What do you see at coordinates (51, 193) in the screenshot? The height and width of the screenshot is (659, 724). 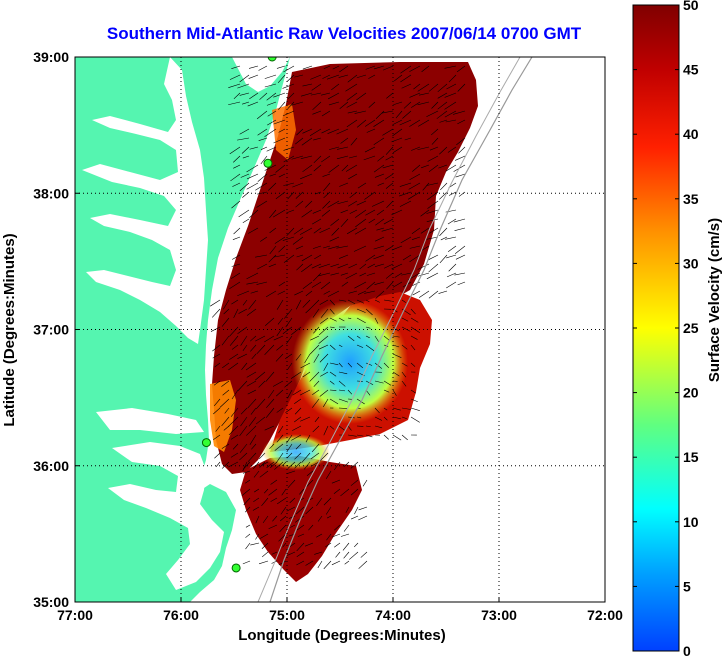 I see `y-tick-label: 38:00` at bounding box center [51, 193].